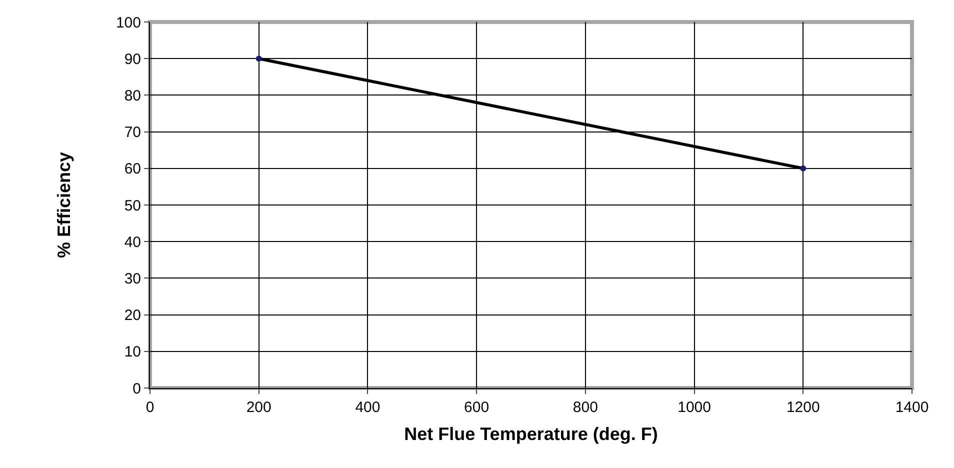 Image resolution: width=954 pixels, height=468 pixels. I want to click on y-tick-label: 80, so click(132, 95).